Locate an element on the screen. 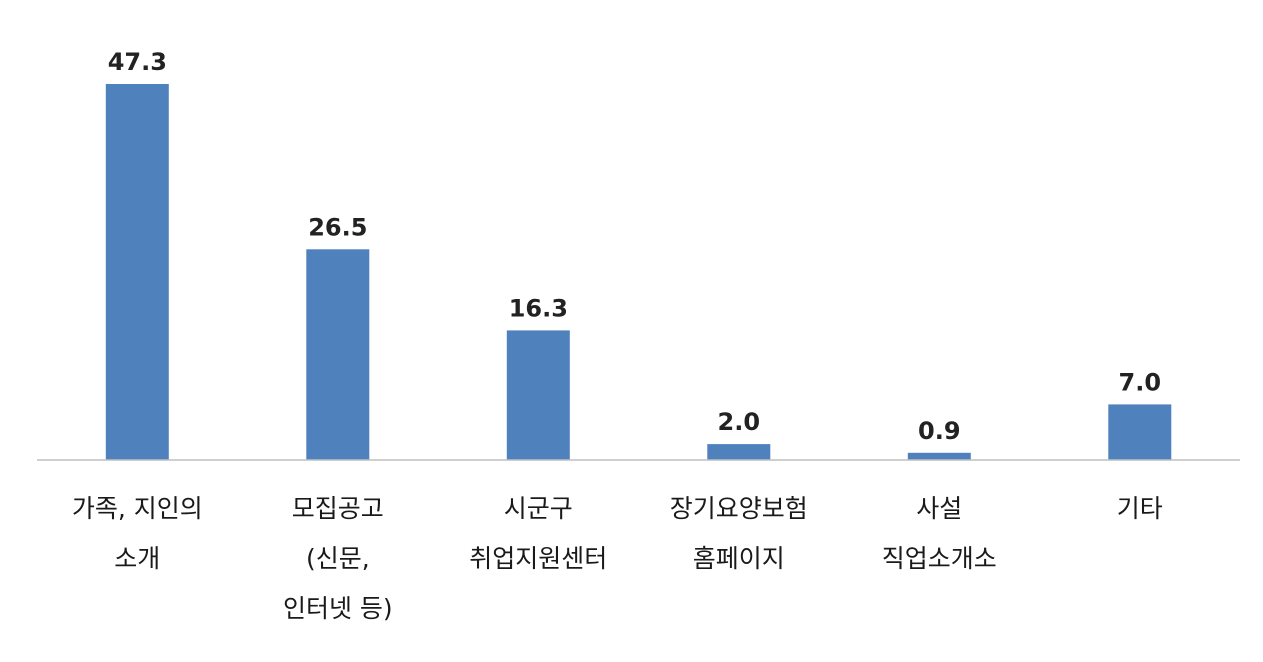 This screenshot has width=1263, height=662. value-label-3: 2.0 is located at coordinates (739, 422).